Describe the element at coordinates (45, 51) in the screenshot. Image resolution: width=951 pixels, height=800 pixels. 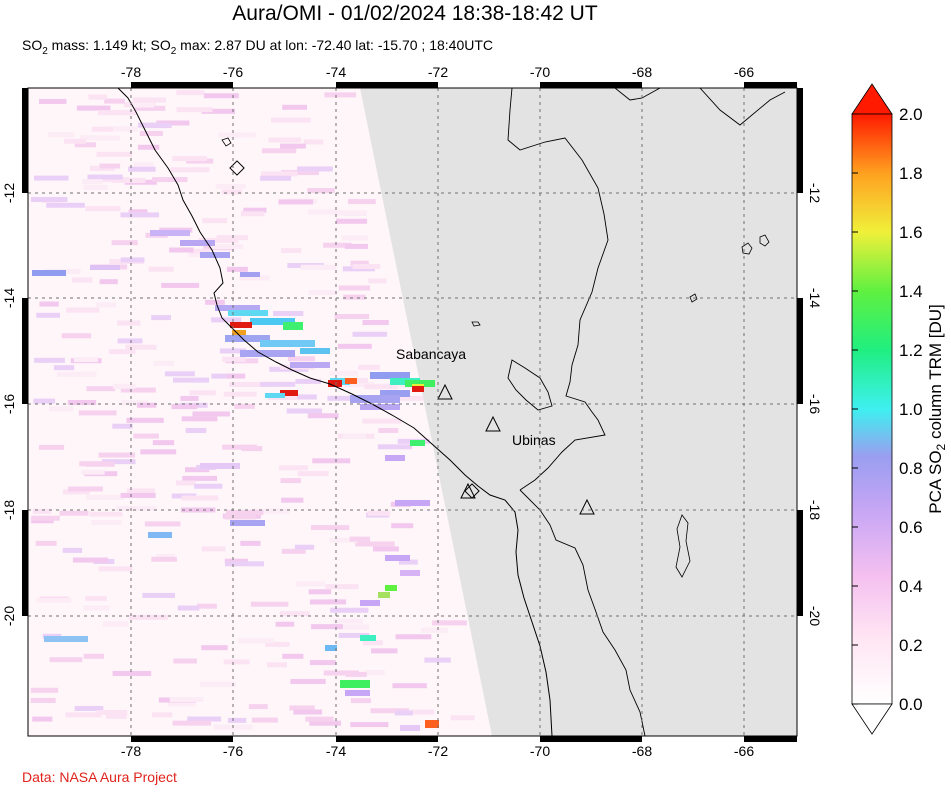
I see `mass-subscript: 2` at that location.